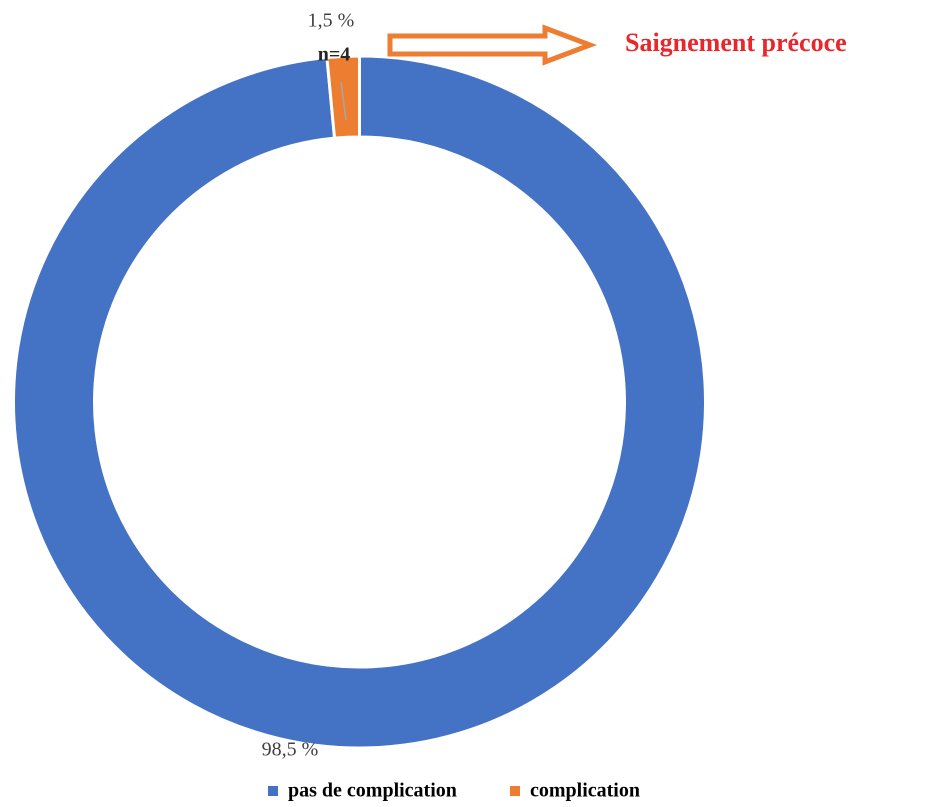  What do you see at coordinates (736, 42) in the screenshot?
I see `annotation: Saignement précoce` at bounding box center [736, 42].